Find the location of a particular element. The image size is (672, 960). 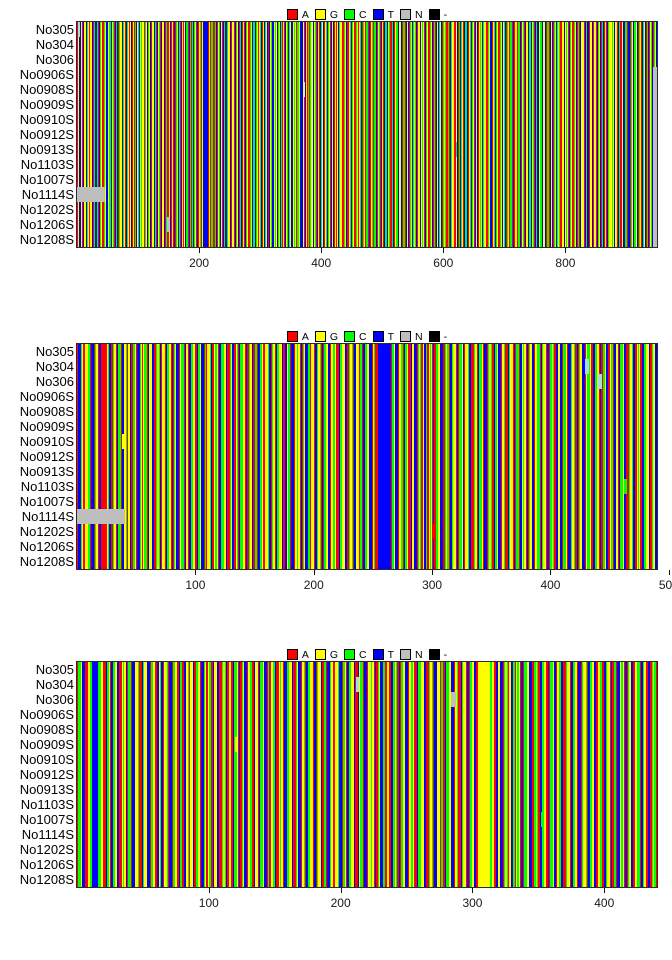

row-label: No304 is located at coordinates (54, 44).